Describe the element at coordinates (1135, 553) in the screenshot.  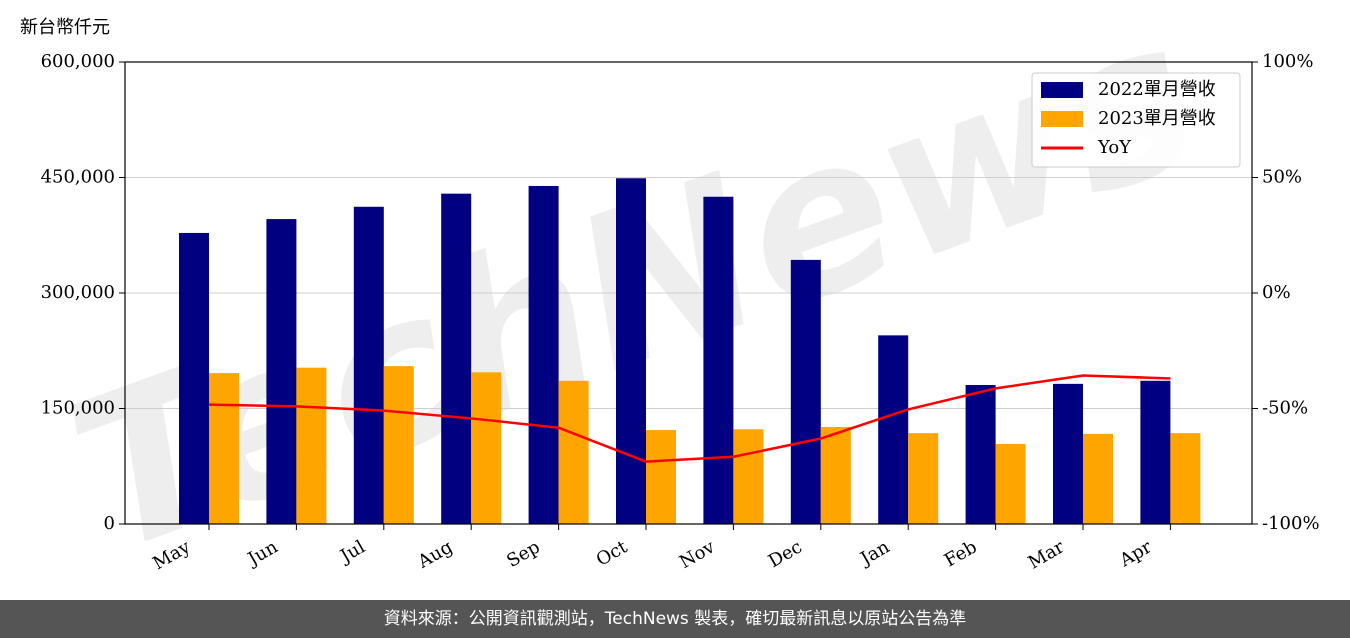
I see `x-tick-label: Apr` at that location.